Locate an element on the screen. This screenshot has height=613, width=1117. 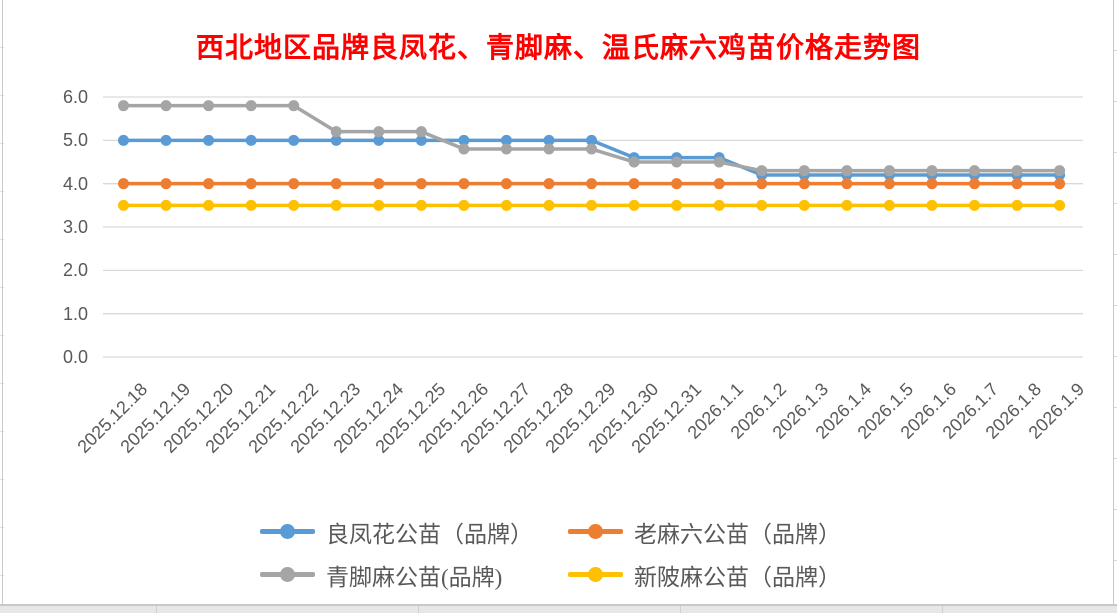
series-qingjiaoma-line is located at coordinates (592, 138).